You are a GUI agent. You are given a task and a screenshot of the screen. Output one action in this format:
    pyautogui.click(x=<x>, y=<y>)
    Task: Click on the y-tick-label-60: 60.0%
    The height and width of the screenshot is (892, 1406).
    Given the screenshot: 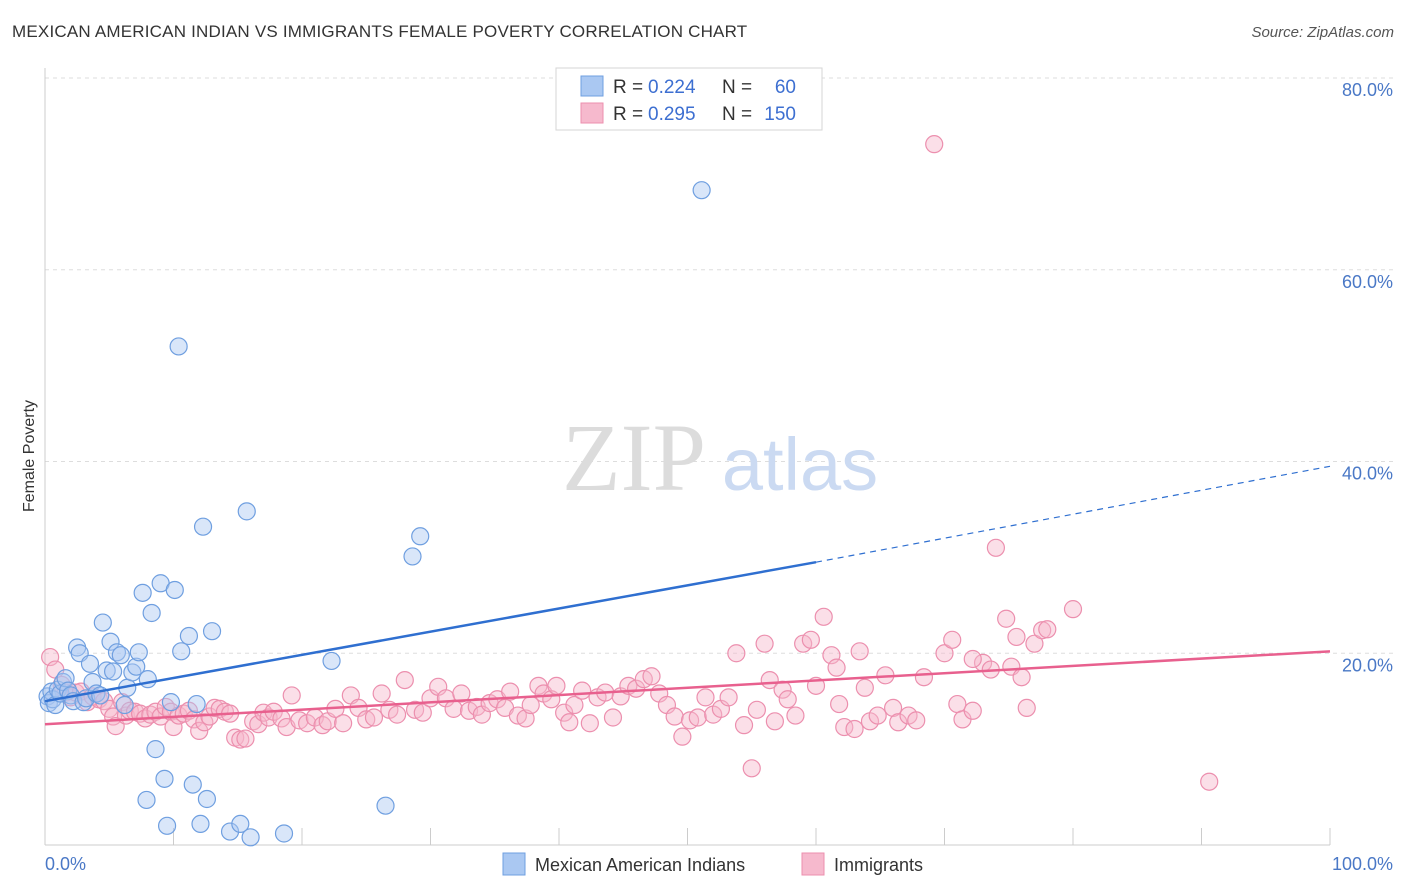 What is the action you would take?
    pyautogui.click(x=1367, y=282)
    